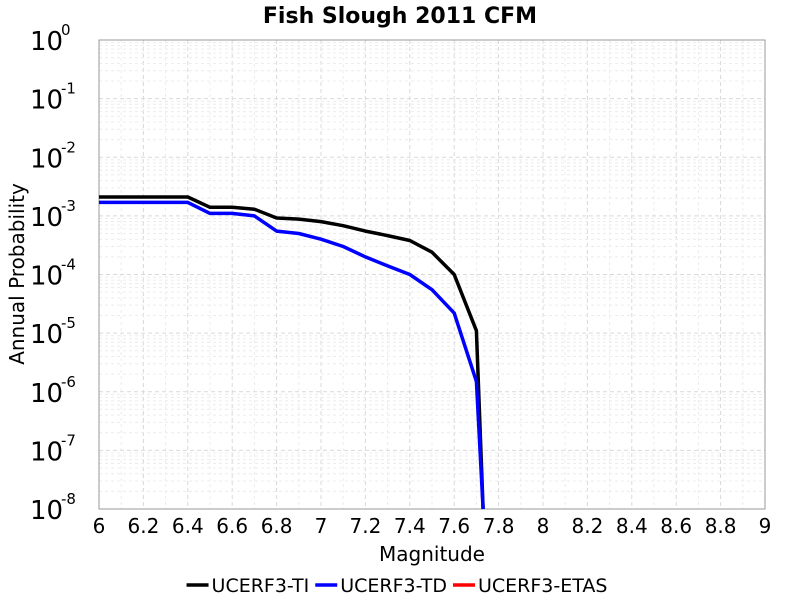 The height and width of the screenshot is (600, 800). Describe the element at coordinates (68, 265) in the screenshot. I see `y-tick-exponent: -4` at that location.